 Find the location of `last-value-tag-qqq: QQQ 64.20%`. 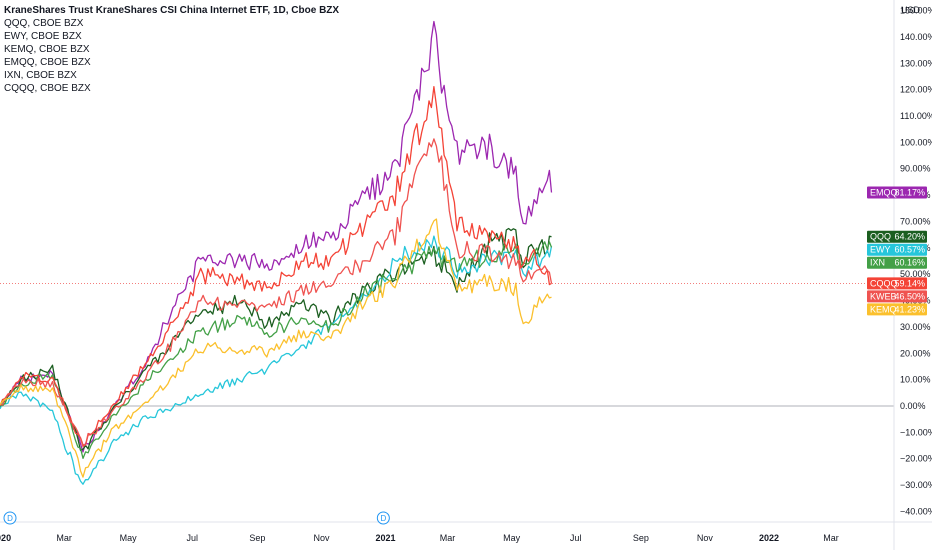

last-value-tag-qqq: QQQ 64.20% is located at coordinates (897, 236).